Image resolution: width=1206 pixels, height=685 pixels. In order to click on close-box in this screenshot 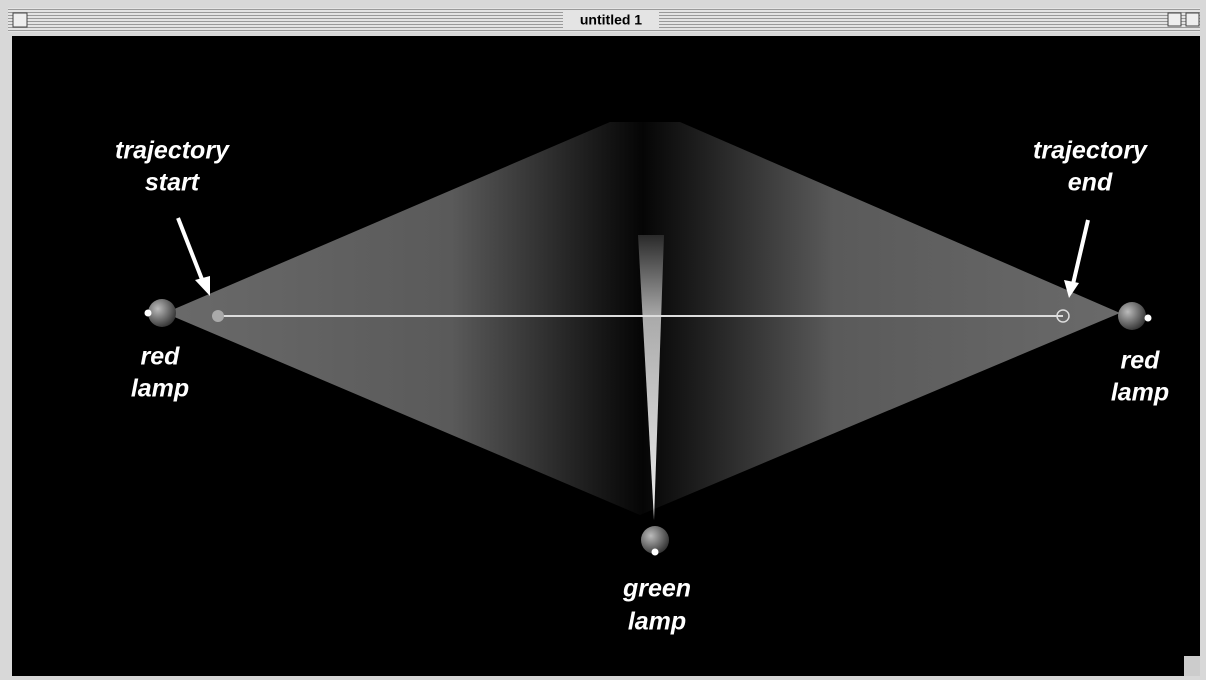, I will do `click(20, 20)`.